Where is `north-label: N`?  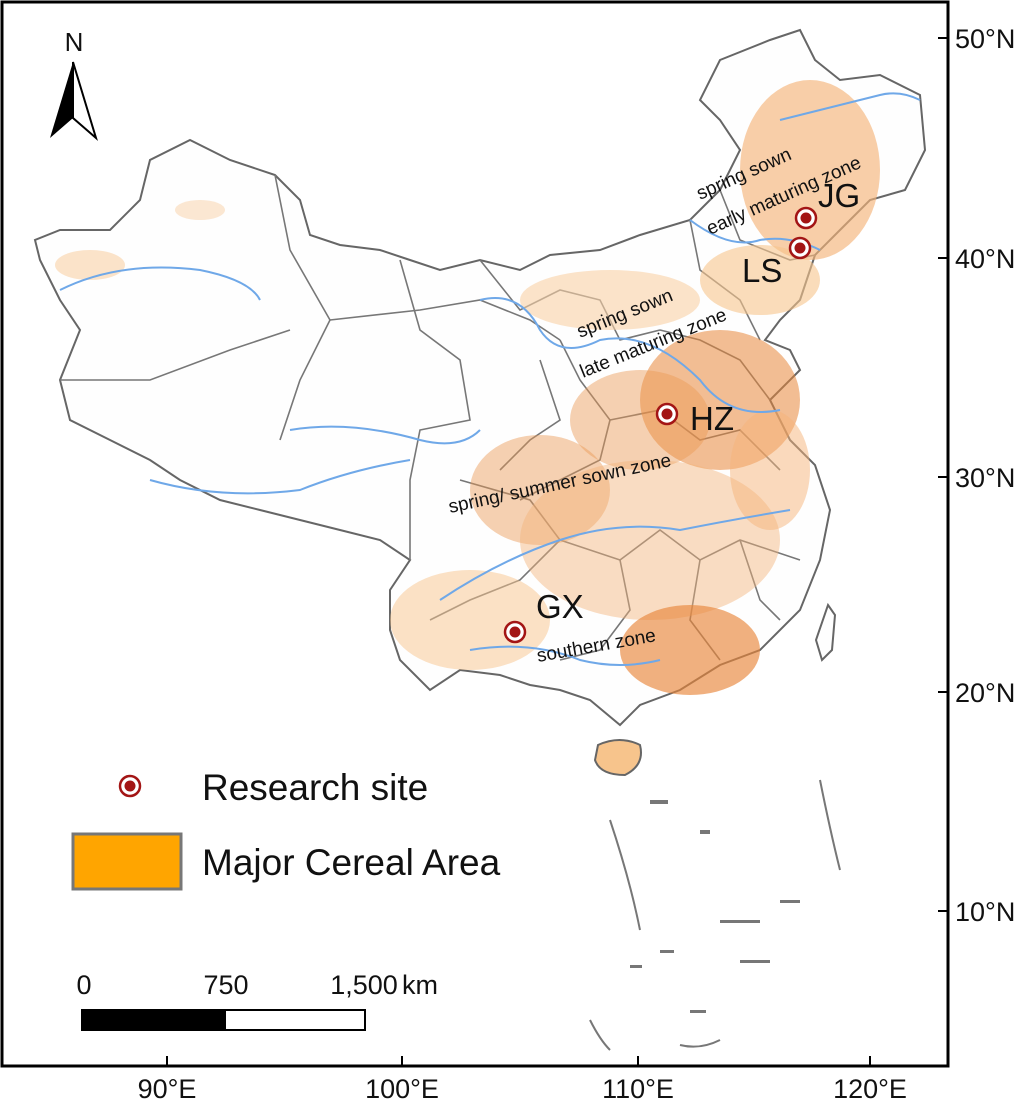
north-label: N is located at coordinates (74, 42).